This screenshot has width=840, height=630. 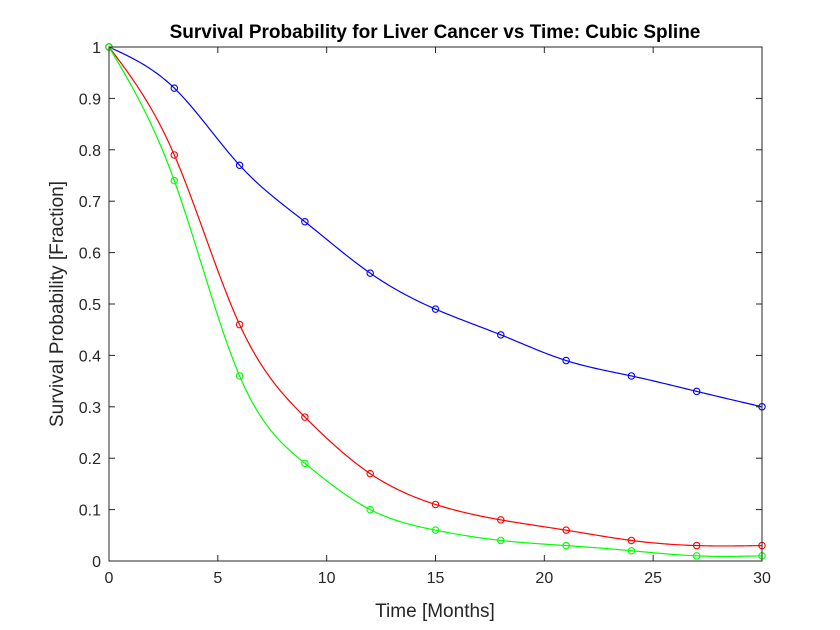 What do you see at coordinates (90, 511) in the screenshot?
I see `y-tick-label: 0.1` at bounding box center [90, 511].